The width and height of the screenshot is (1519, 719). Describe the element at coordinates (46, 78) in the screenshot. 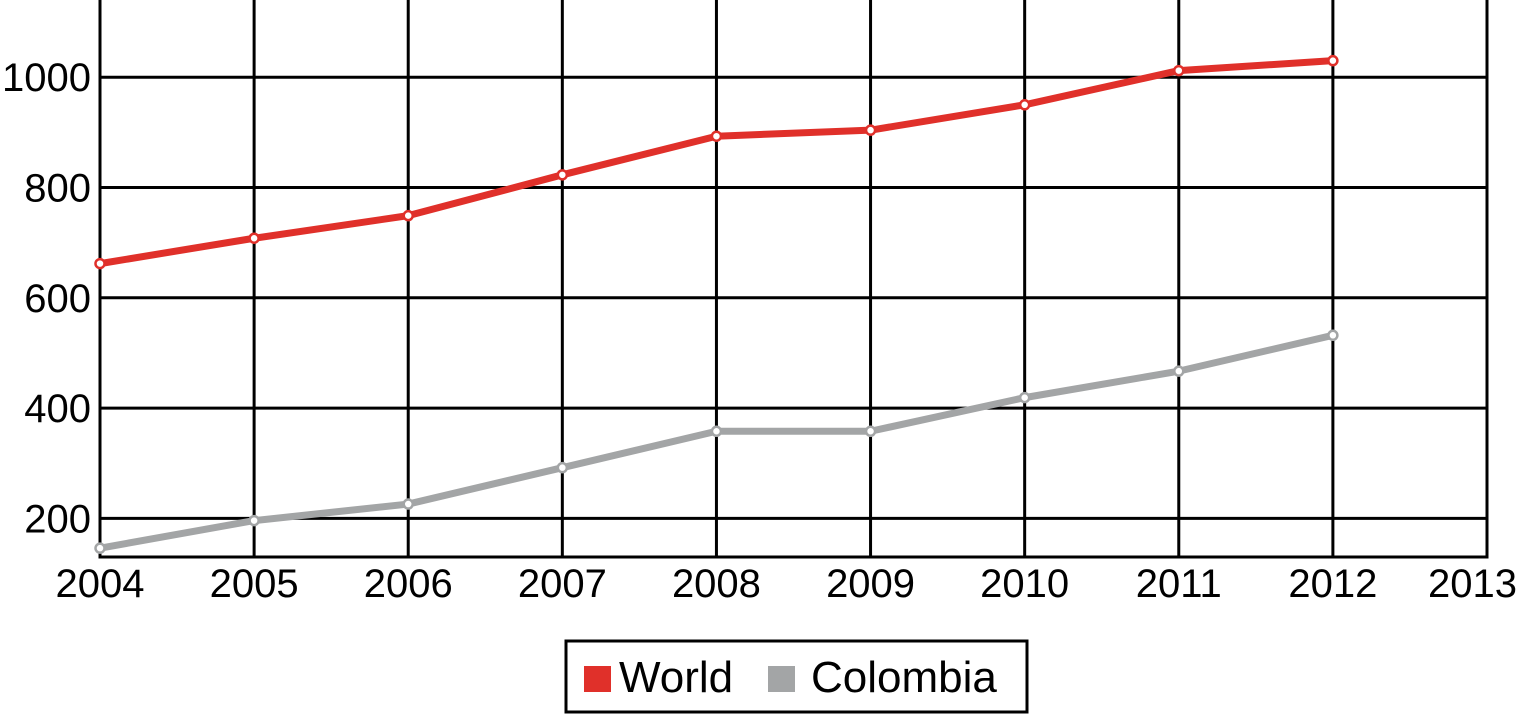

I see `y-tick-label: 1000` at that location.